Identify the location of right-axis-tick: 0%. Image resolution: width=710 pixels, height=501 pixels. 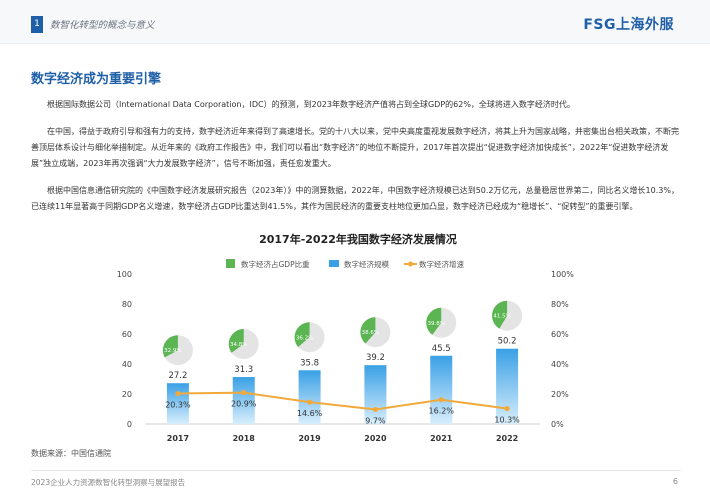
(557, 424).